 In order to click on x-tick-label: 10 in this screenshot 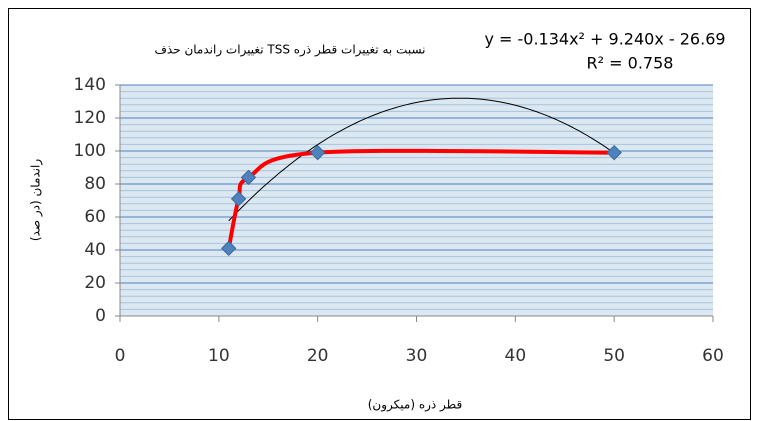, I will do `click(219, 356)`.